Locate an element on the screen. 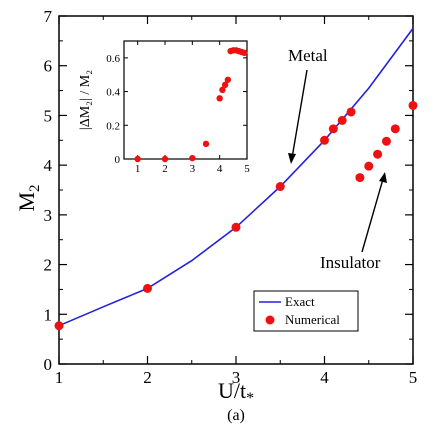 The width and height of the screenshot is (433, 433). annotation-metal-arrow is located at coordinates (299, 114).